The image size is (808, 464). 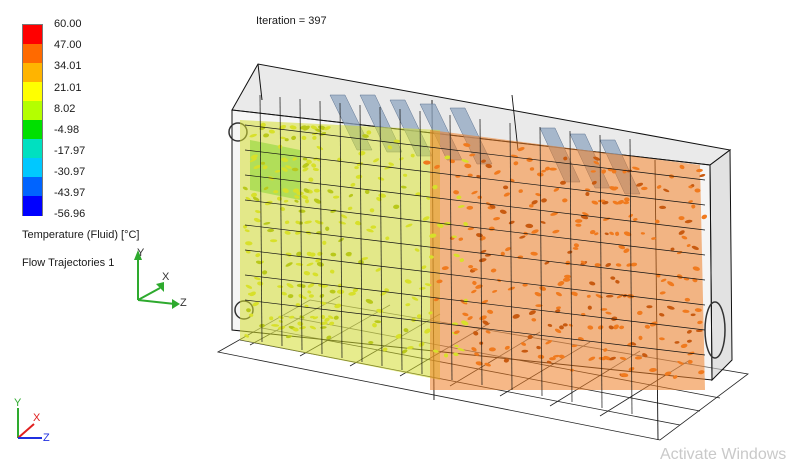 I want to click on reference-triad: Y X Z, so click(x=32, y=420).